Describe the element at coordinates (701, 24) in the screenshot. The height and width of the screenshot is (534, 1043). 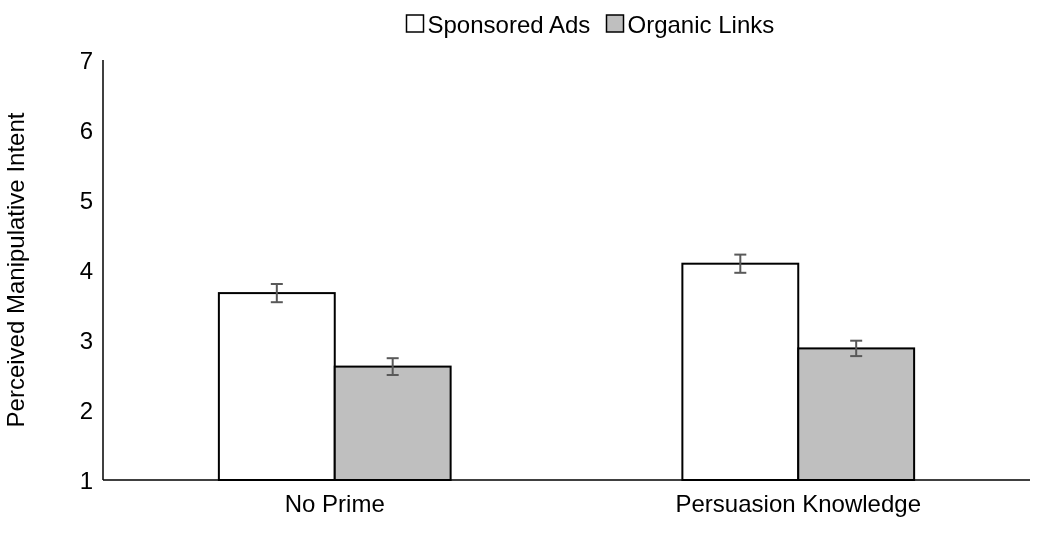
I see `legend-label: Organic Links` at that location.